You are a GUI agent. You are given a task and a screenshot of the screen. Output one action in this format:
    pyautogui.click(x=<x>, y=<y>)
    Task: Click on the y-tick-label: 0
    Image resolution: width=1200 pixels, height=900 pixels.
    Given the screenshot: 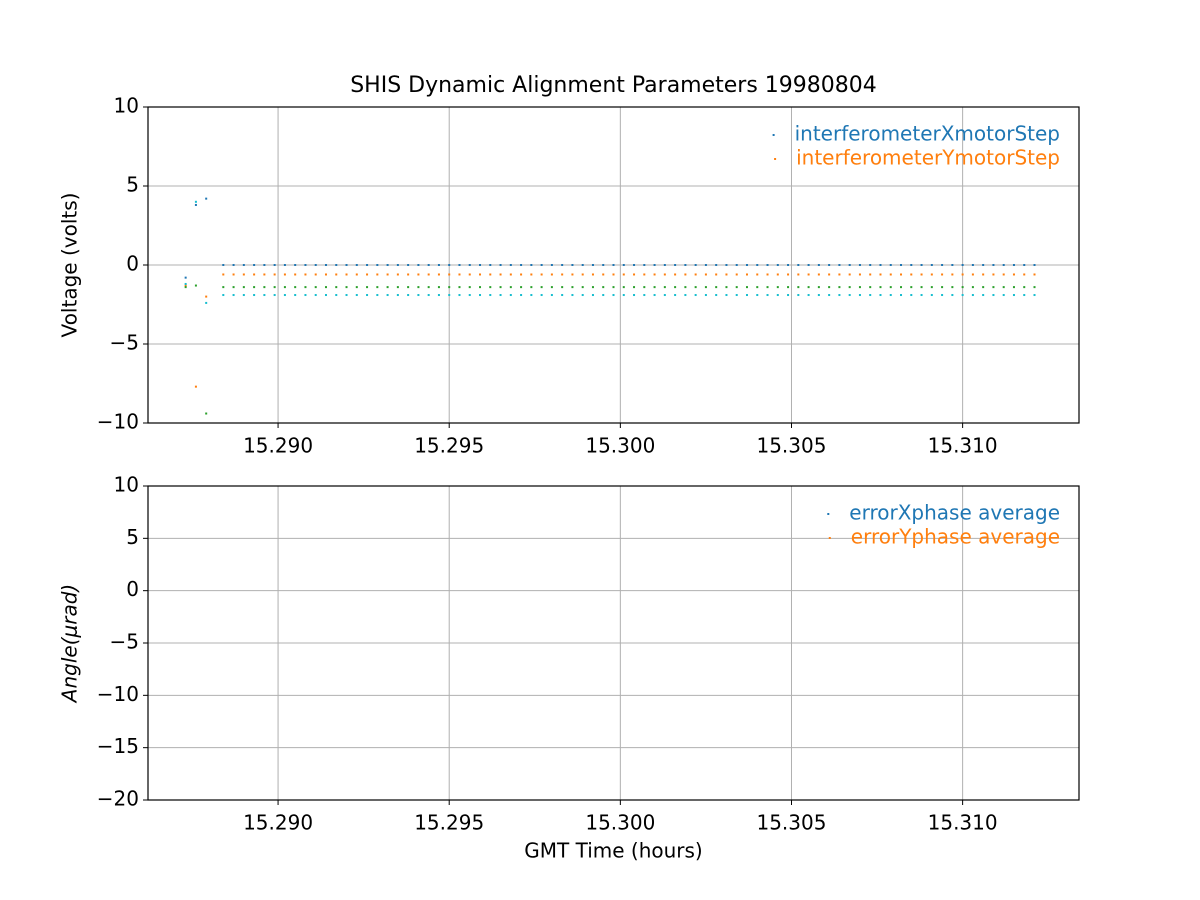 What is the action you would take?
    pyautogui.click(x=132, y=264)
    